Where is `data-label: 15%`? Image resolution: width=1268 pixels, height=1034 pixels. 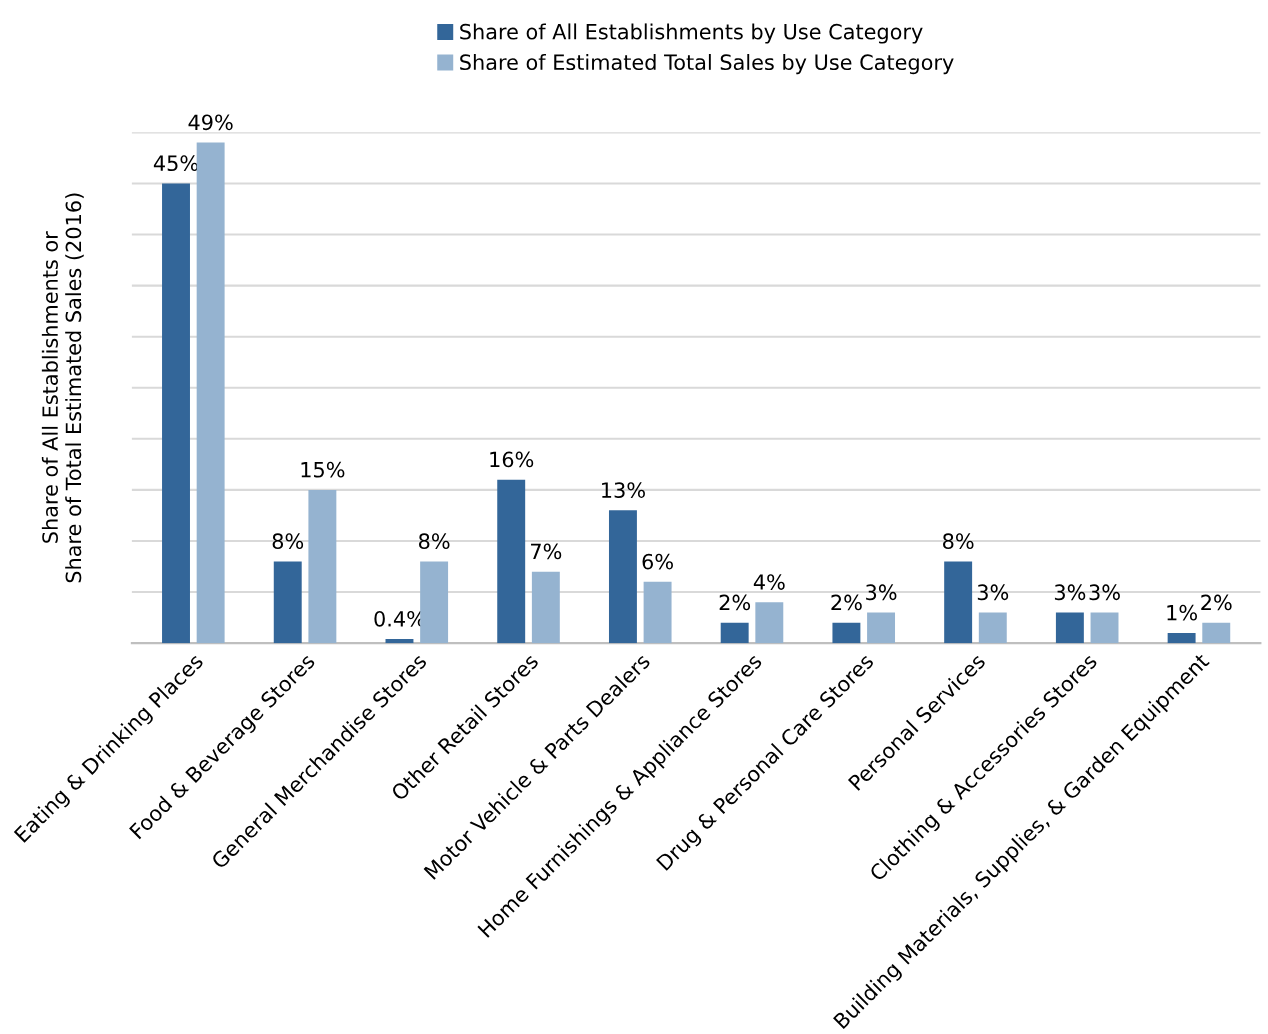 data-label: 15% is located at coordinates (323, 469).